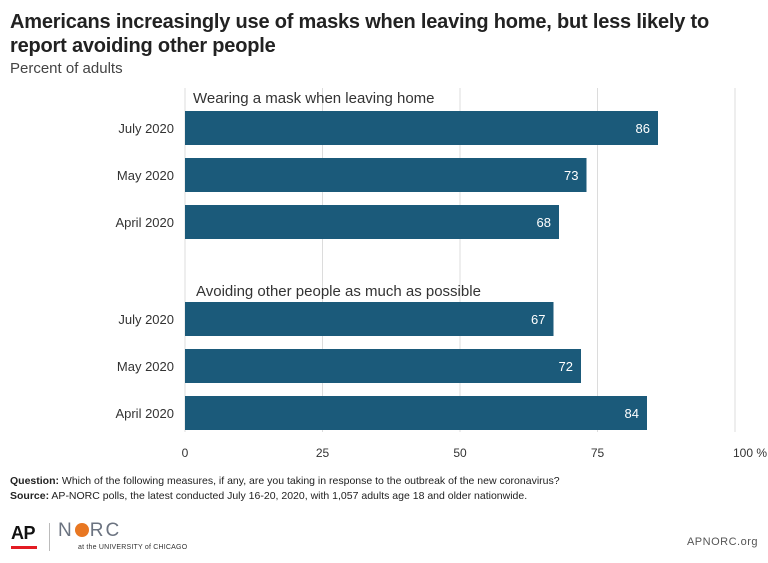  I want to click on norc-logo: N RC, so click(89, 531).